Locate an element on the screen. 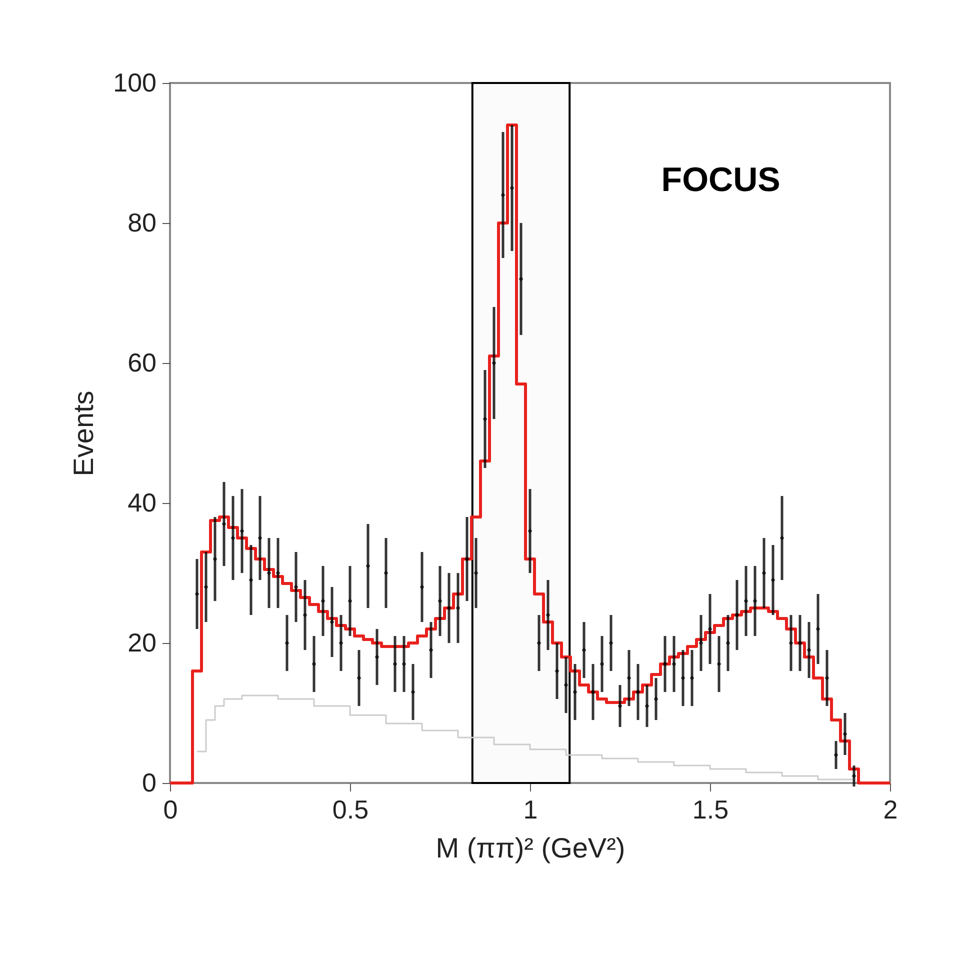 The image size is (961, 967). x-tick-label: 0 is located at coordinates (170, 809).